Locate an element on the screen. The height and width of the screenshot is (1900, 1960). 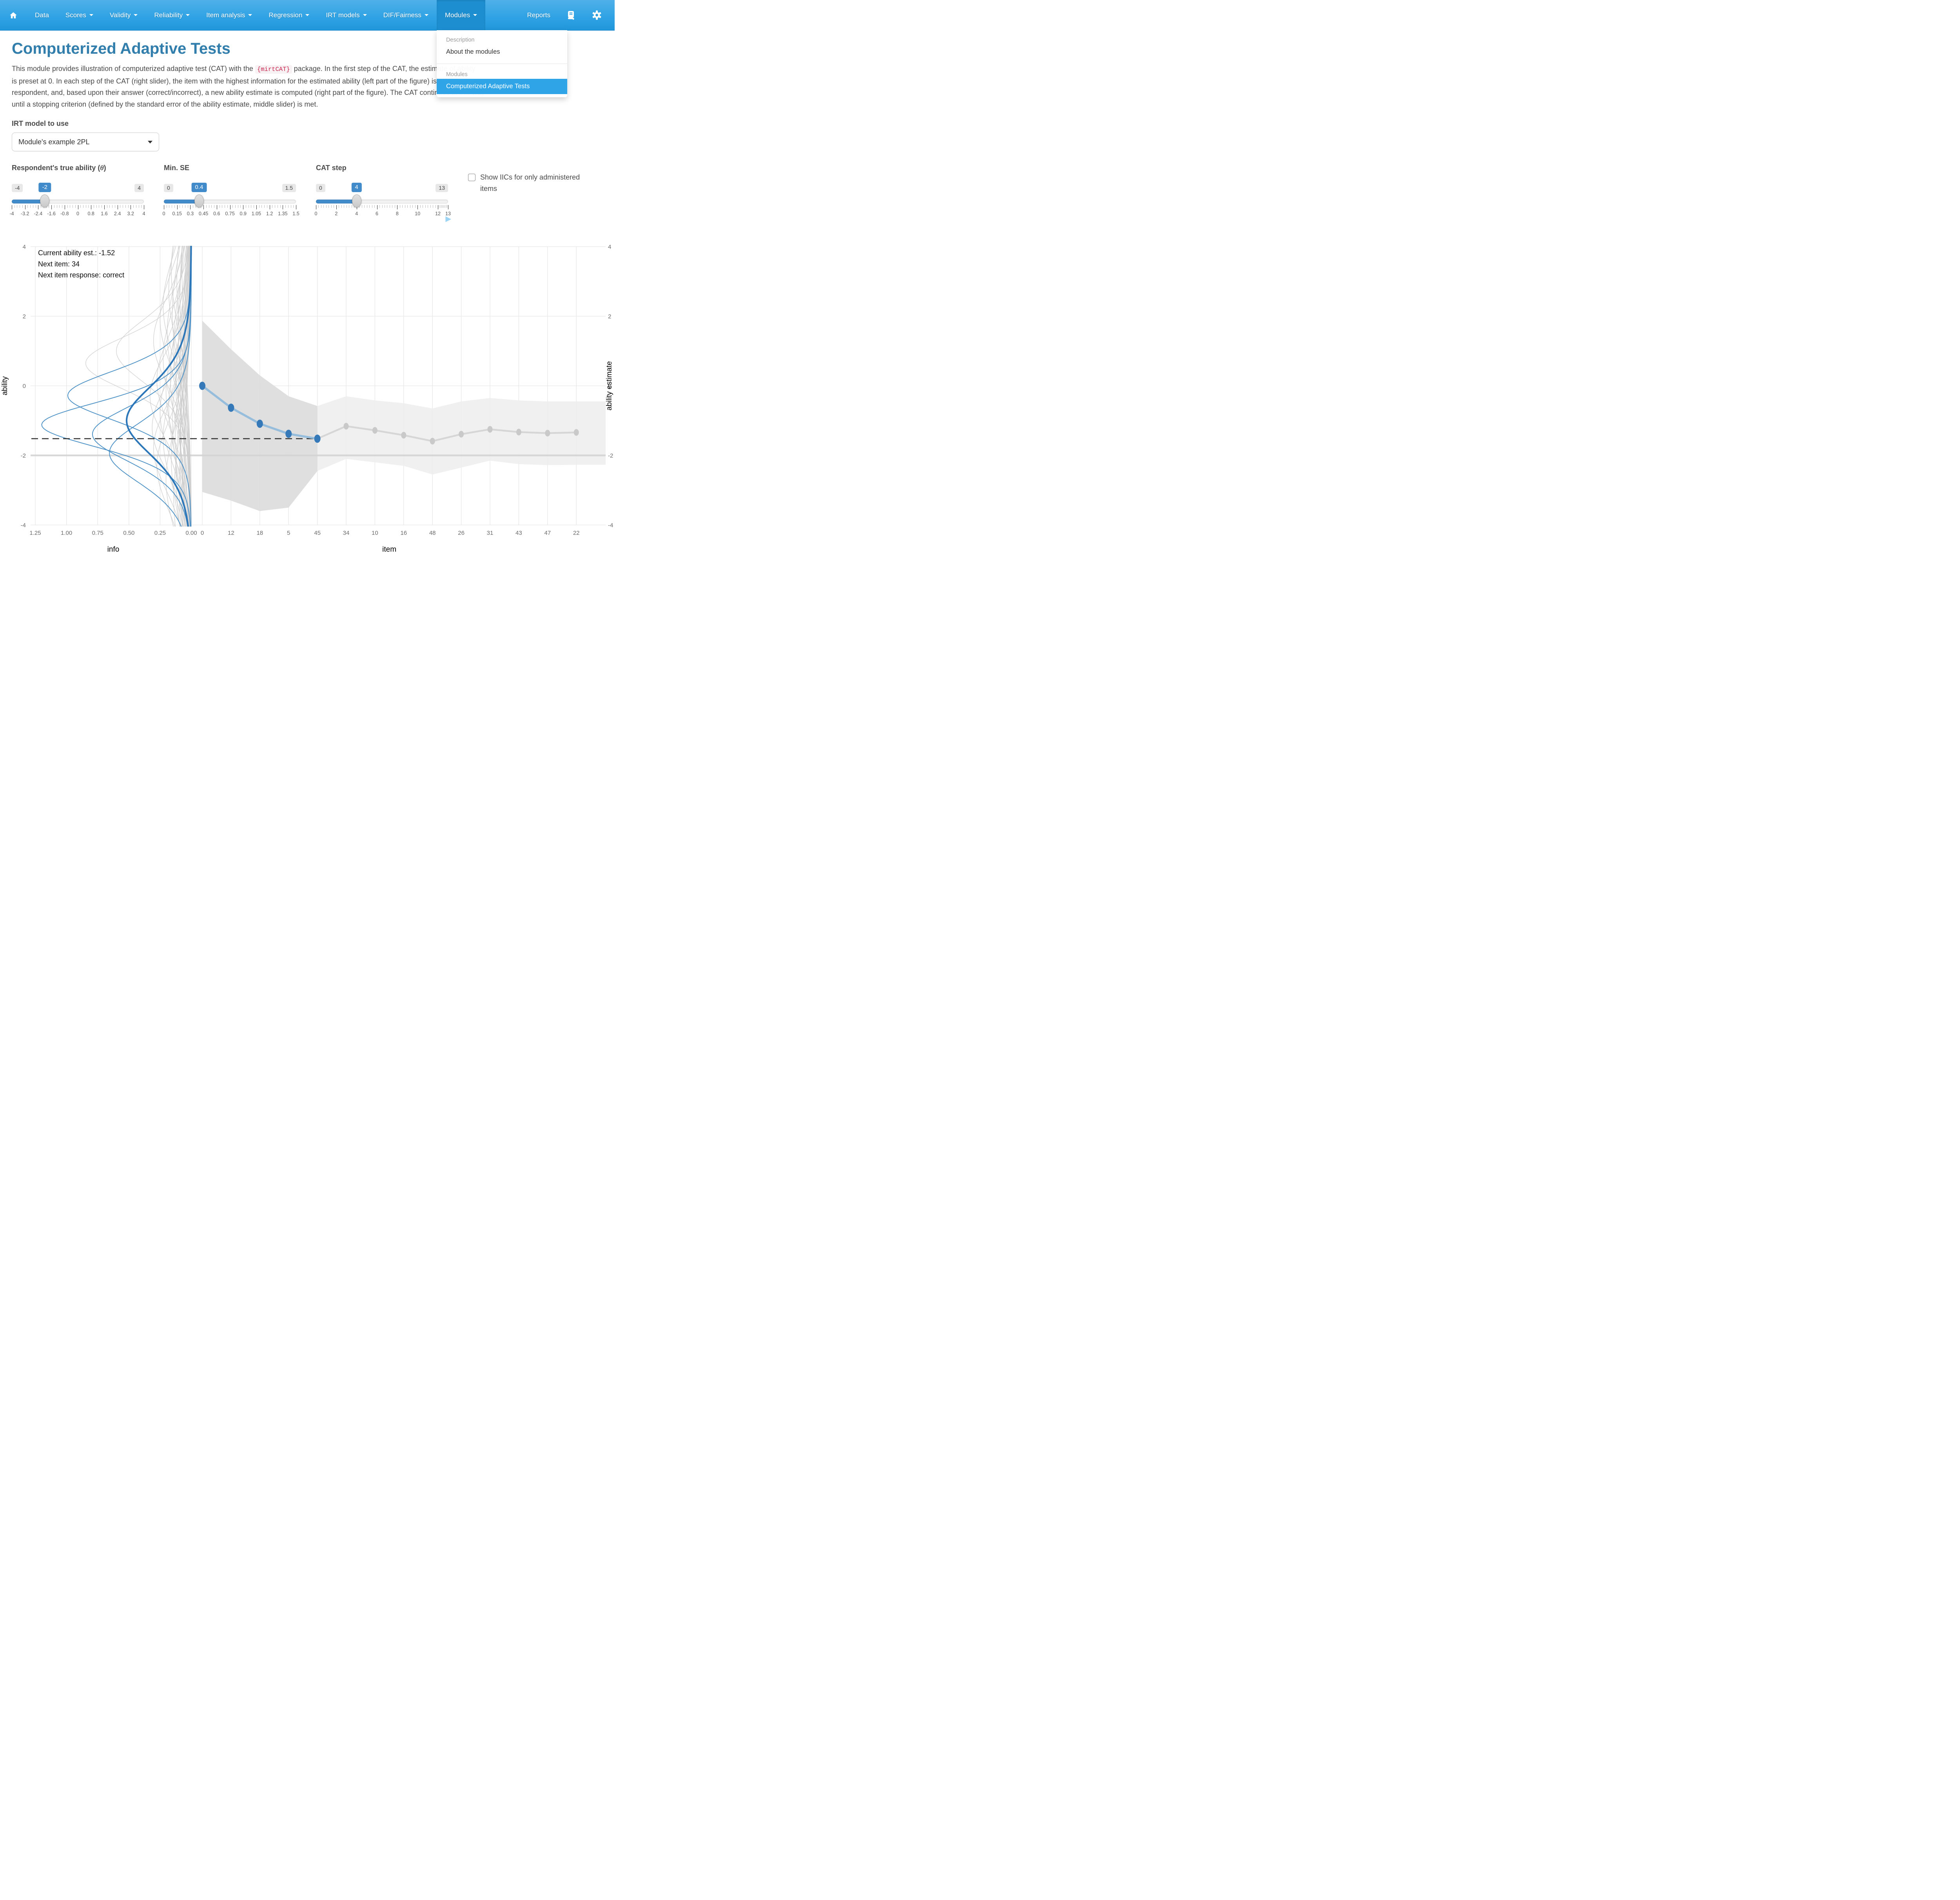
slider-max-label: 4 is located at coordinates (139, 188).